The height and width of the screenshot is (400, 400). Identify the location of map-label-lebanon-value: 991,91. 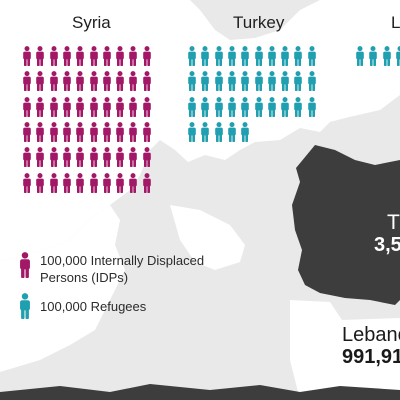
(371, 357).